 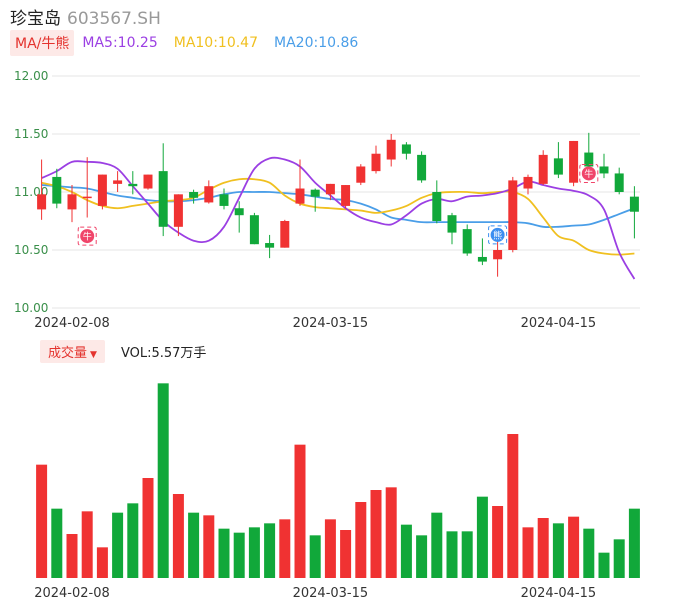 I want to click on volume-x-axis: 2024-02-08 2024-03-15 2024-04-15, so click(x=315, y=593).